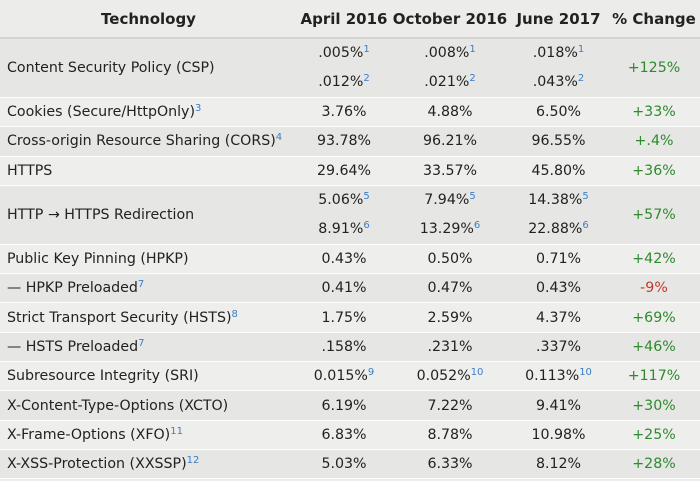  I want to click on value-text: 1.75%, so click(344, 317).